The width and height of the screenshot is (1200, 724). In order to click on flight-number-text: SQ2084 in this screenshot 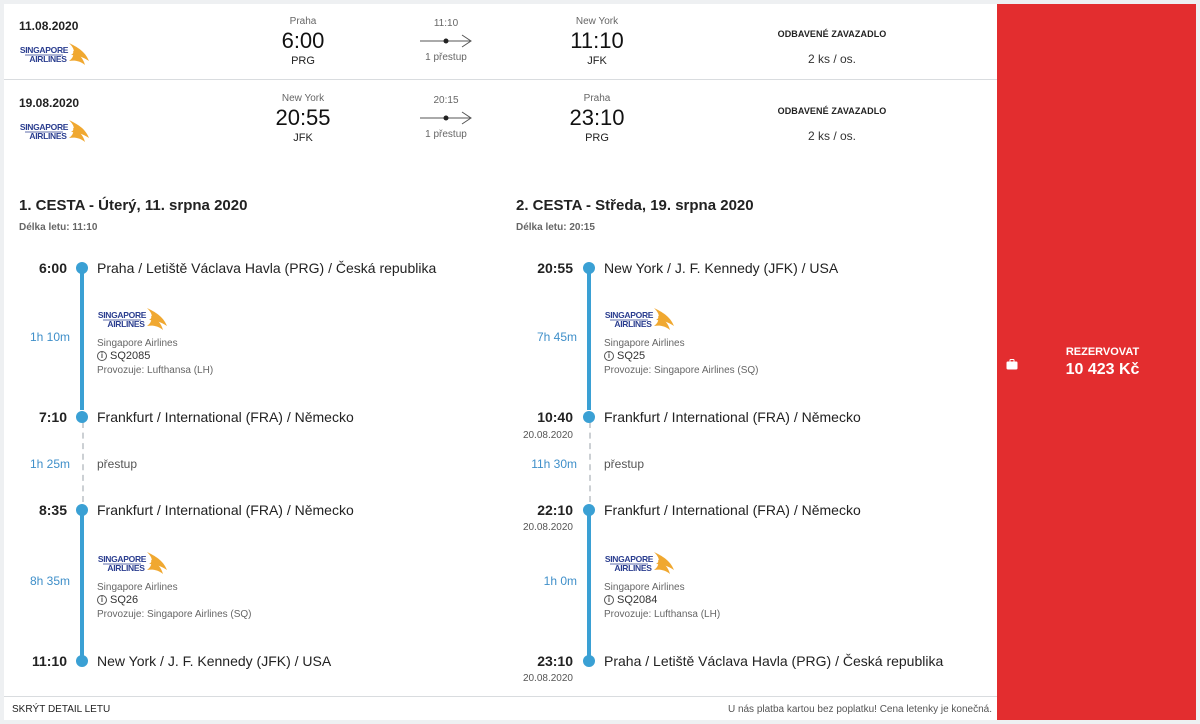, I will do `click(637, 600)`.